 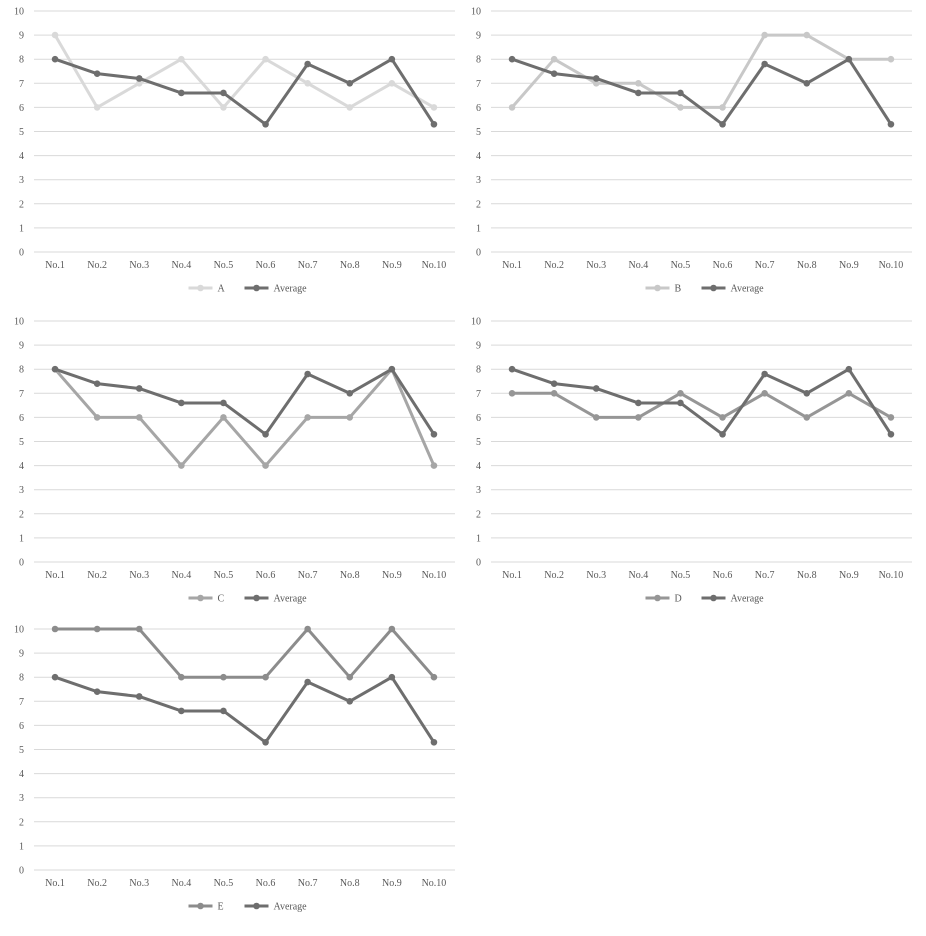 I want to click on y-tick-label: 6, so click(x=21, y=108).